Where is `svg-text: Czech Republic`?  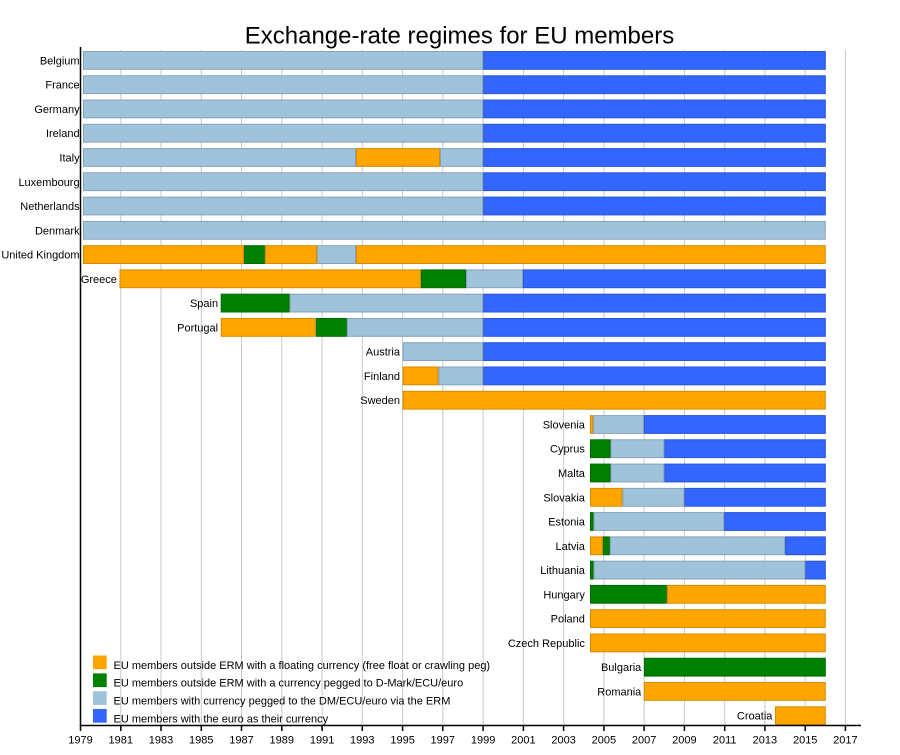 svg-text: Czech Republic is located at coordinates (547, 644).